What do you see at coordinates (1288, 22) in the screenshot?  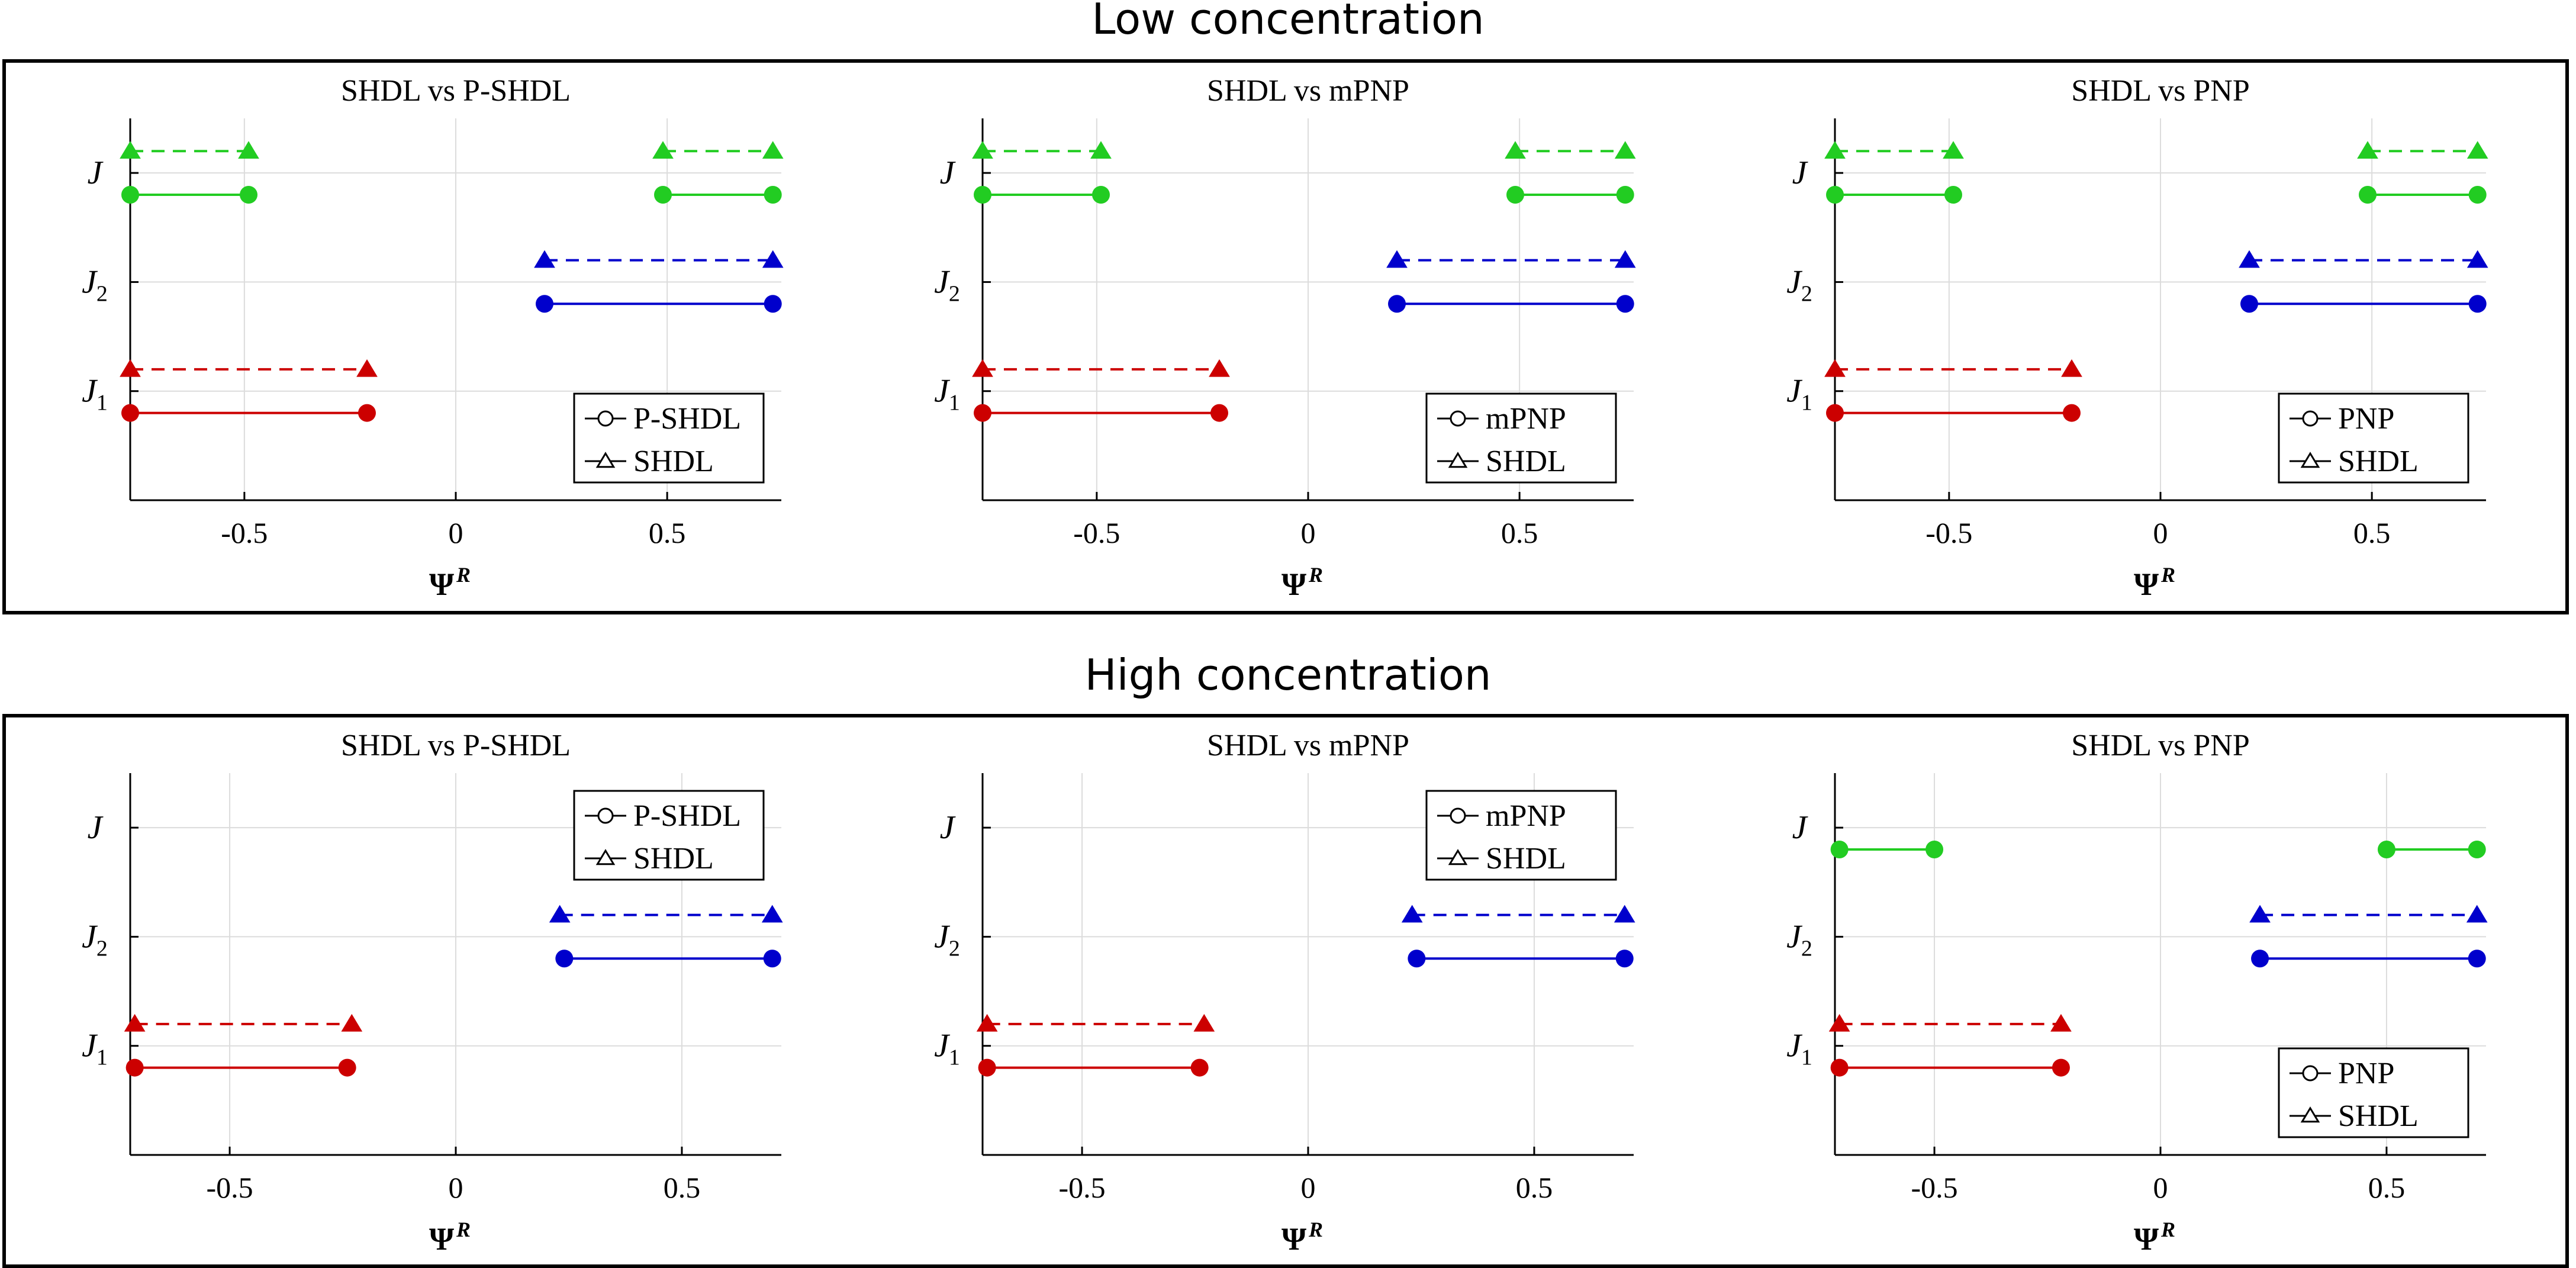 I see `section-title-low: Low concentration` at bounding box center [1288, 22].